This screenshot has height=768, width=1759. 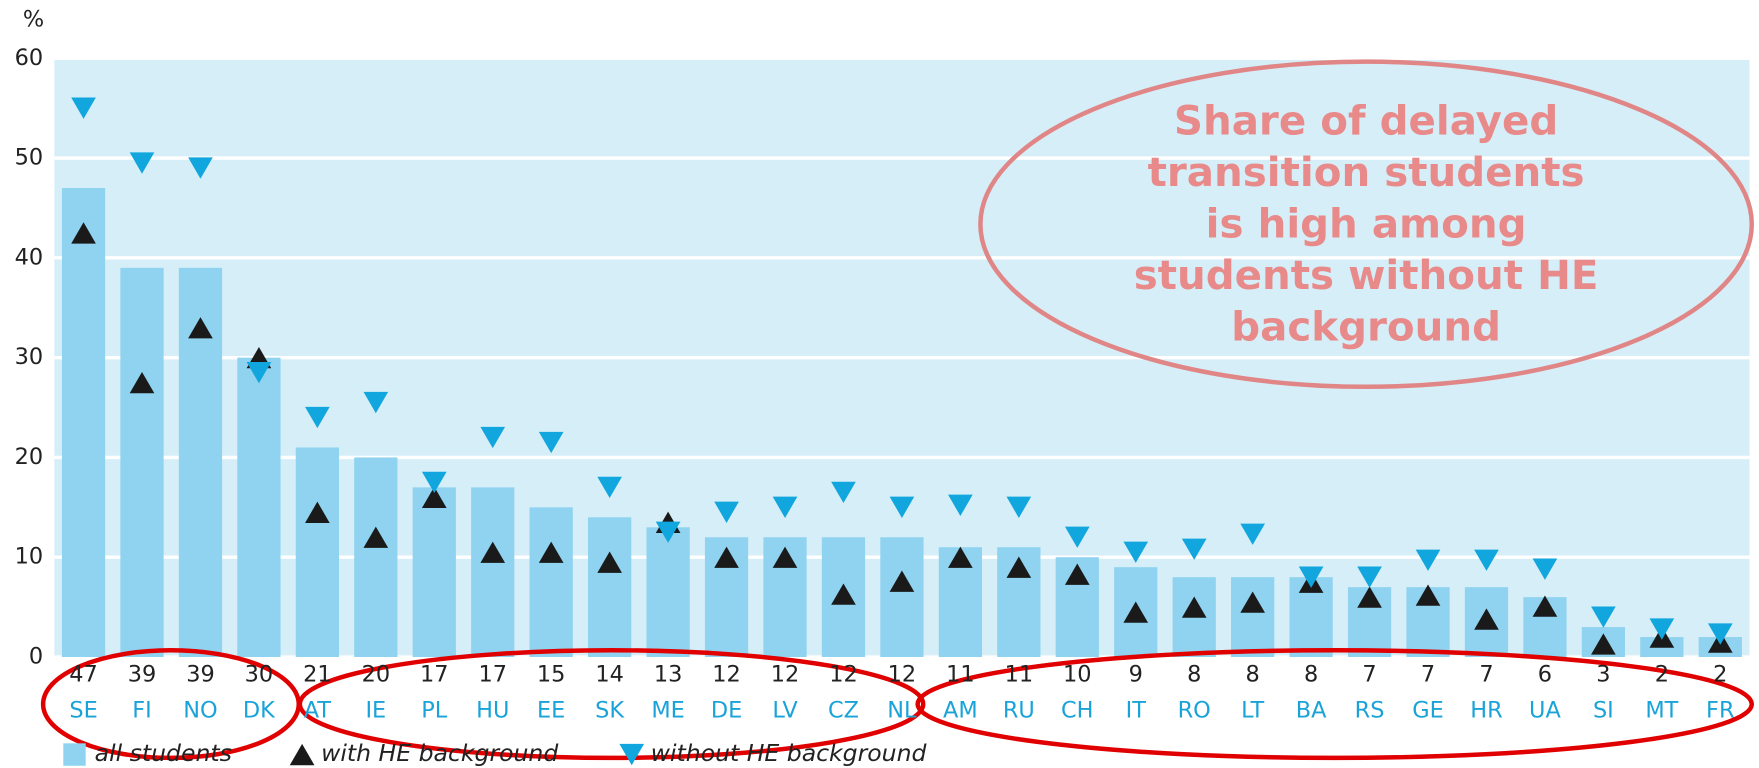 I want to click on y-tick-label: 30, so click(x=29, y=357).